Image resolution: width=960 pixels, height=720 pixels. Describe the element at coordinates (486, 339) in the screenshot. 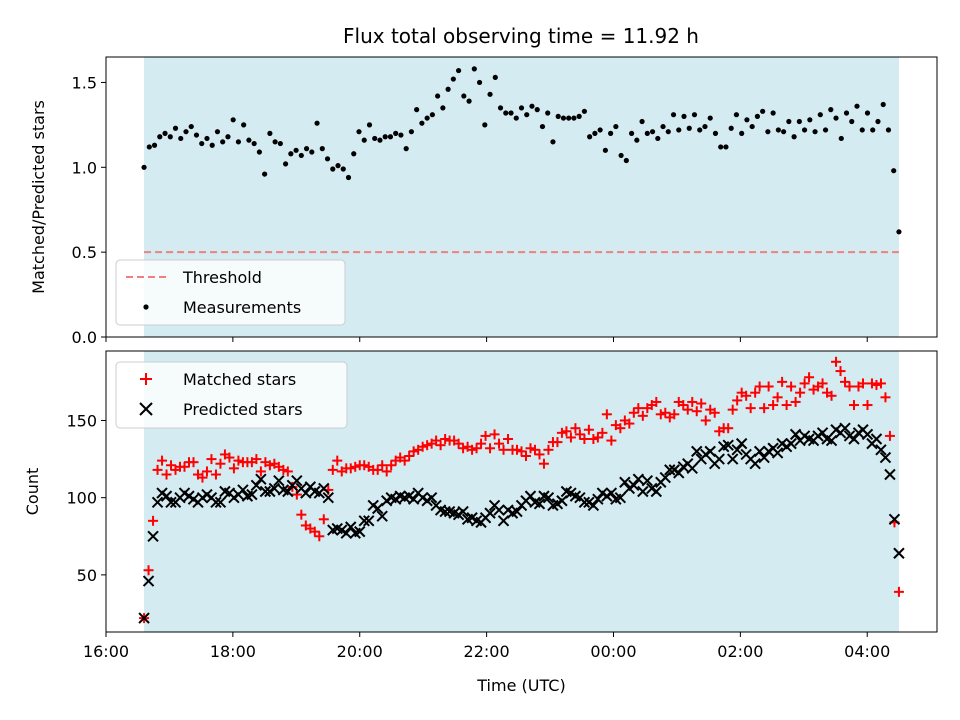

I see `top-x-ticks` at that location.